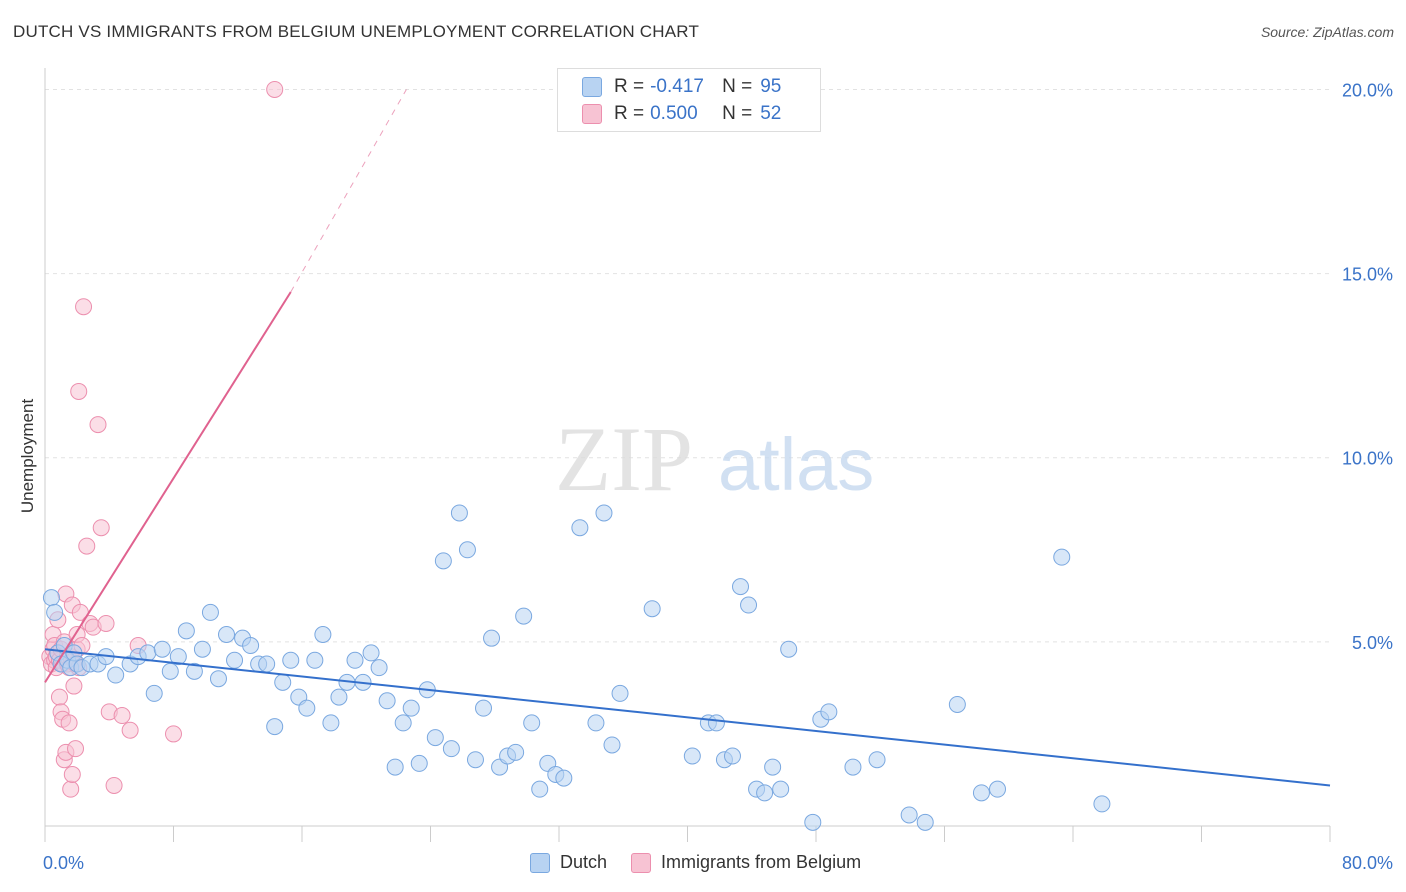 The height and width of the screenshot is (892, 1406). Describe the element at coordinates (714, 459) in the screenshot. I see `watermark: ZIP atlas` at that location.